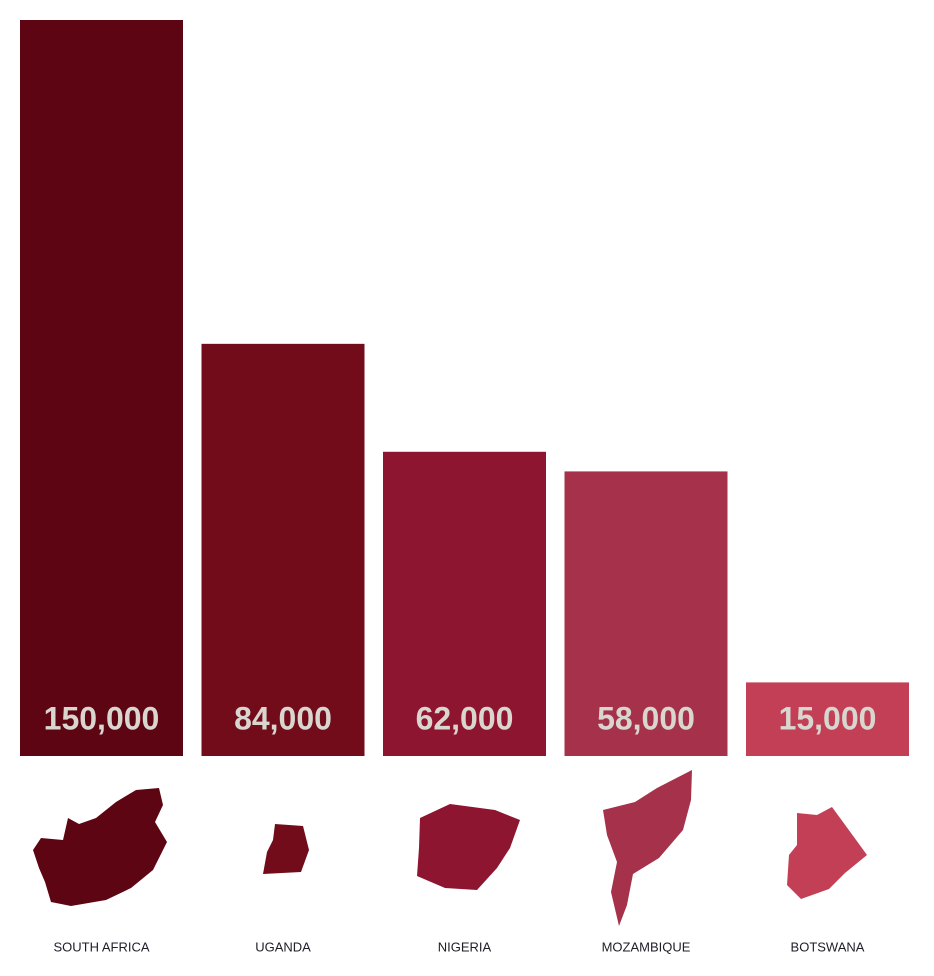  What do you see at coordinates (465, 946) in the screenshot?
I see `category-label: NIGERIA` at bounding box center [465, 946].